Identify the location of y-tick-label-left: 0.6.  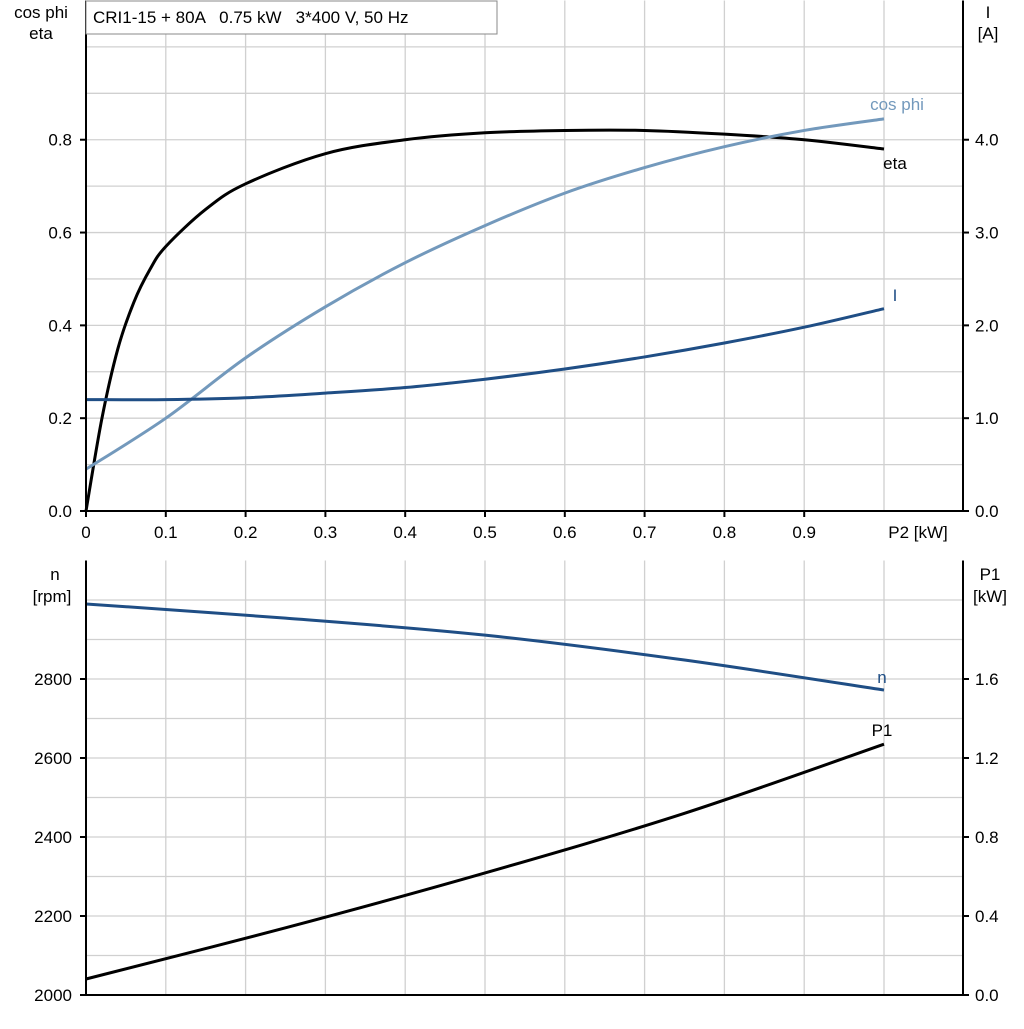
(60, 233).